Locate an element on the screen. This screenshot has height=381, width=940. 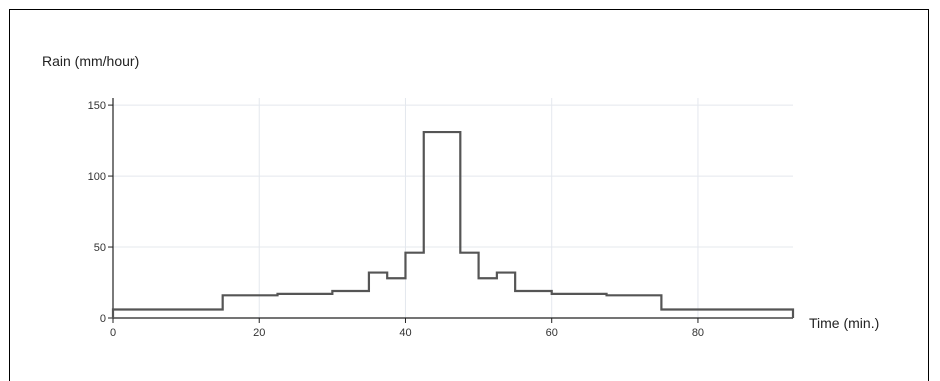
x-tick-label: 60 is located at coordinates (552, 333).